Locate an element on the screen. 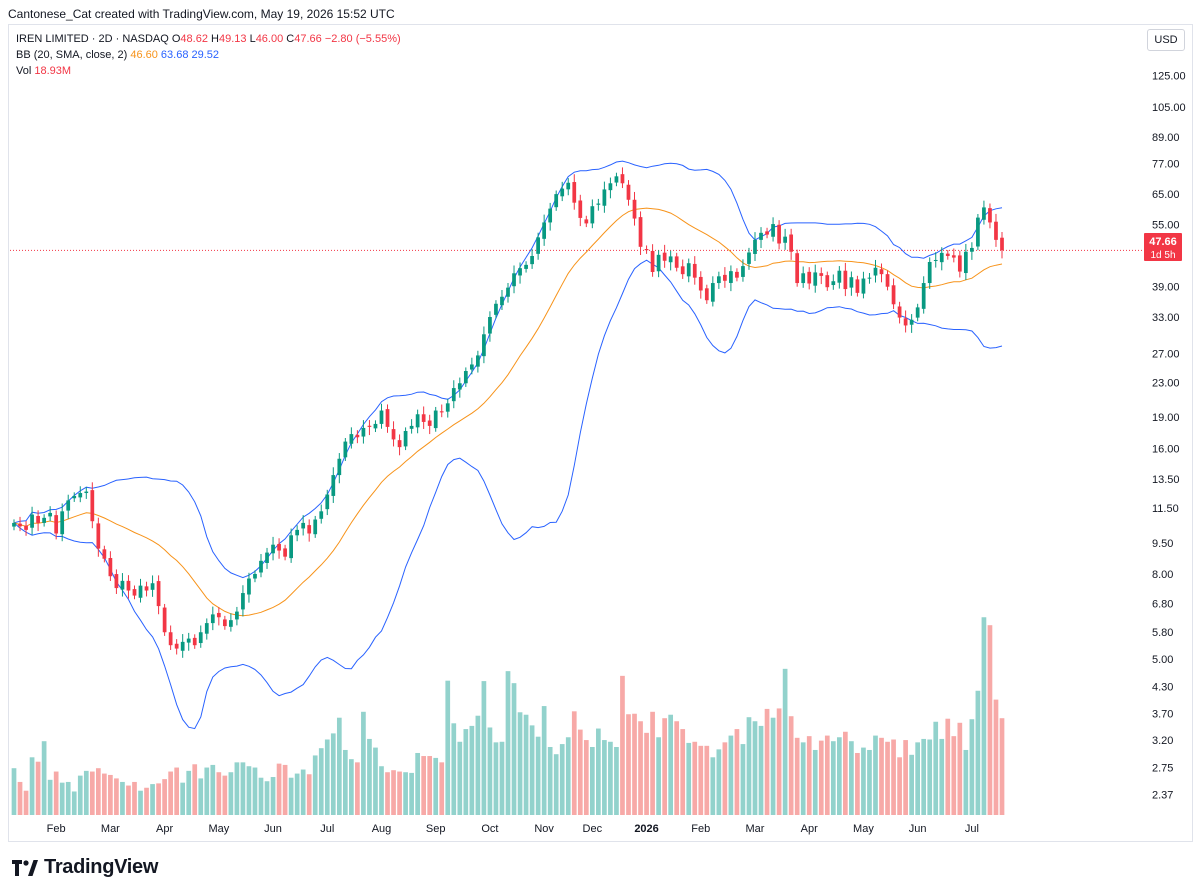 Image resolution: width=1200 pixels, height=895 pixels. price-axis-label: 125.00 is located at coordinates (1169, 77).